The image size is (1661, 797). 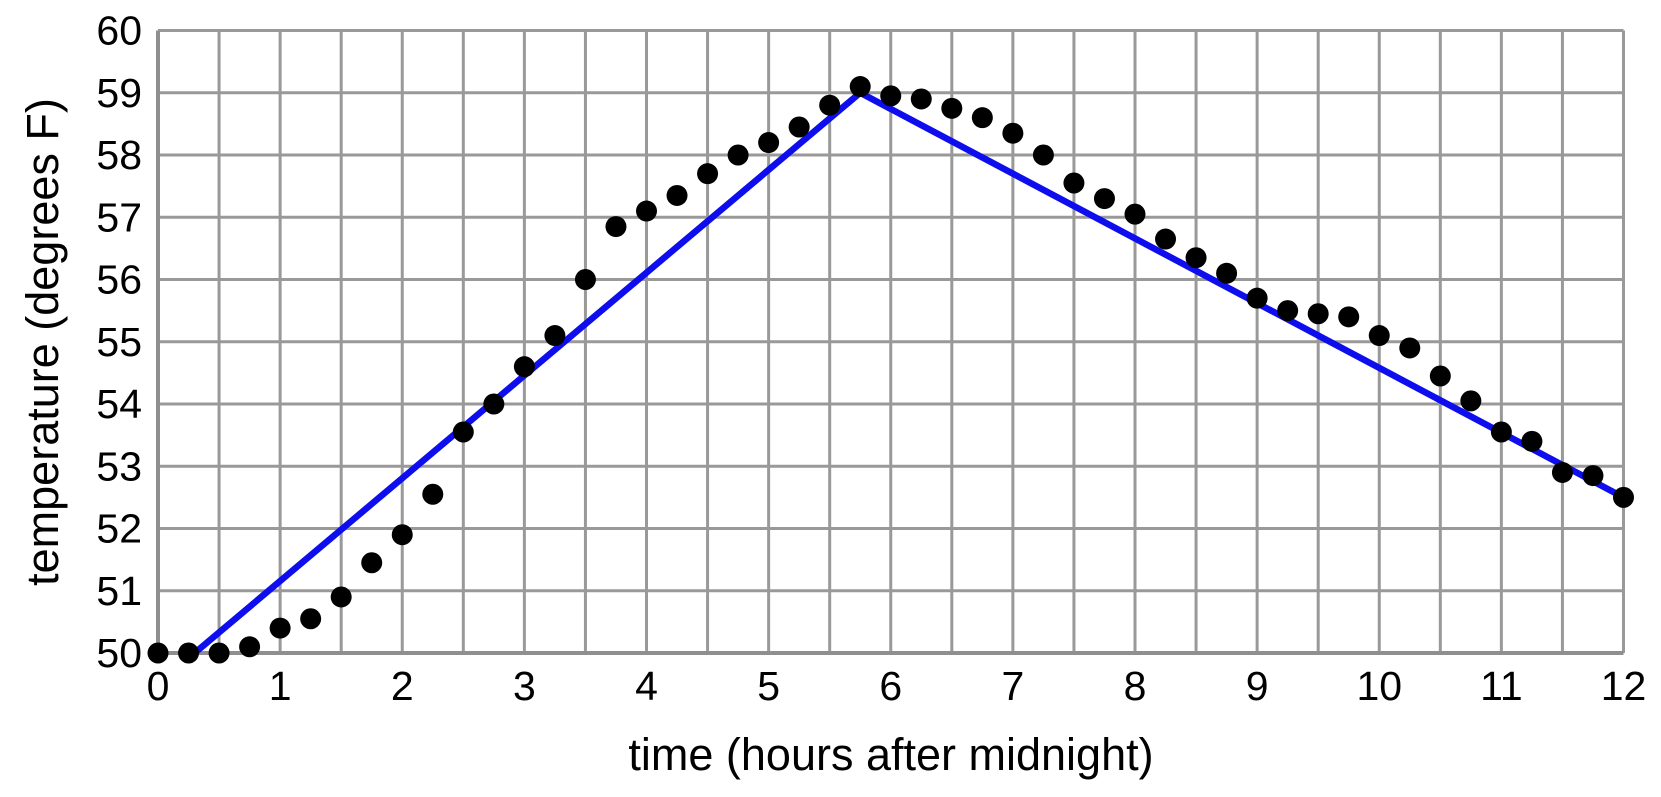 I want to click on x-tick-label: 5, so click(x=768, y=686).